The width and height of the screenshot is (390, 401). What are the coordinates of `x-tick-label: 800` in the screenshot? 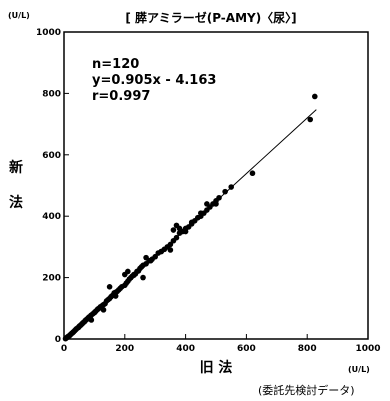 It's located at (307, 349).